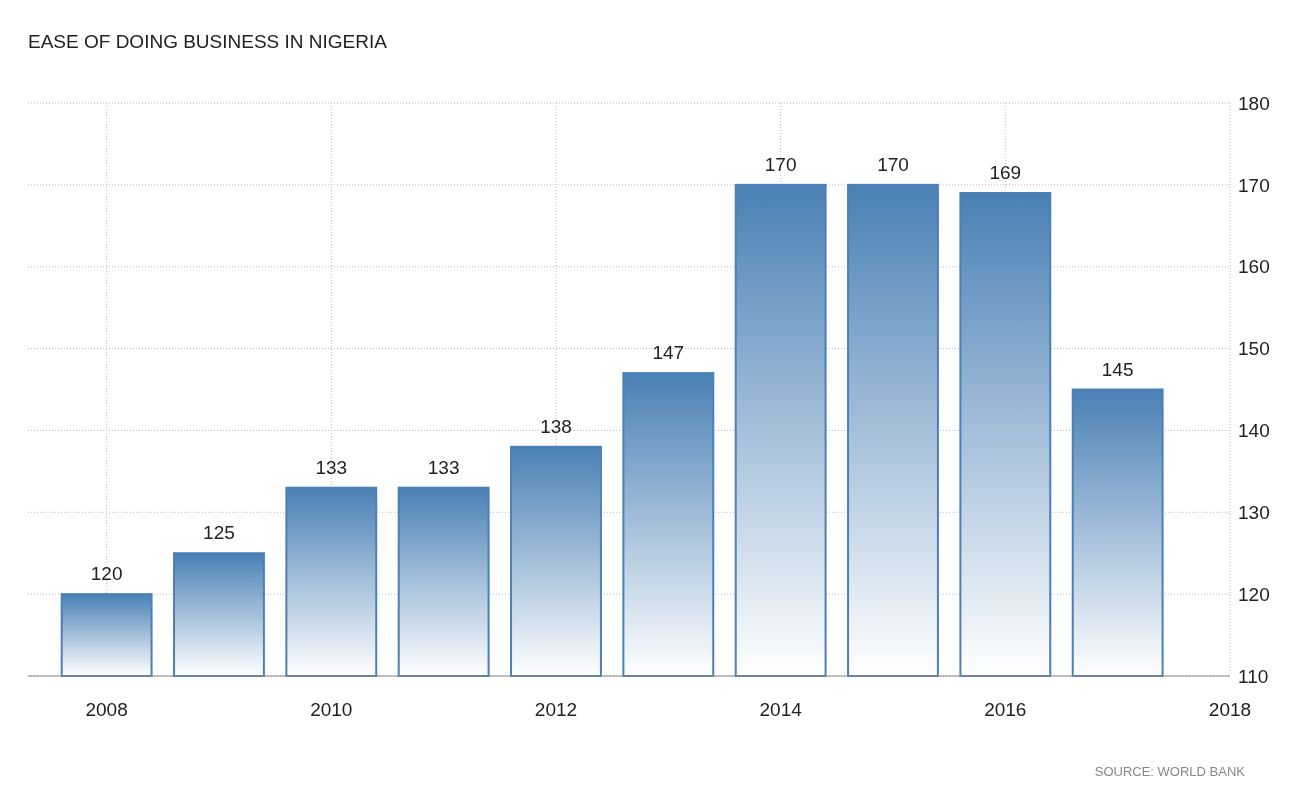 The height and width of the screenshot is (799, 1298). I want to click on data-label: 125, so click(219, 533).